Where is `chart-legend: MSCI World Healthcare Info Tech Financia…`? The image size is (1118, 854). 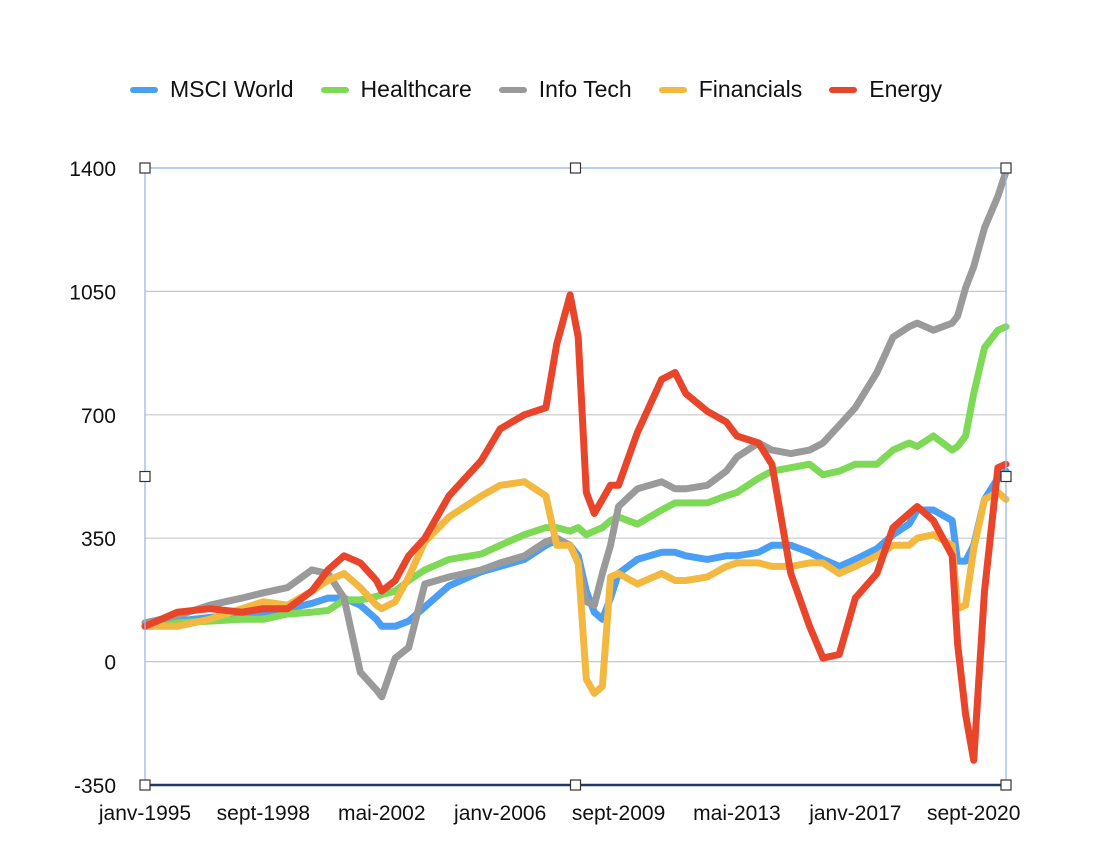
chart-legend: MSCI World Healthcare Info Tech Financia… is located at coordinates (549, 89).